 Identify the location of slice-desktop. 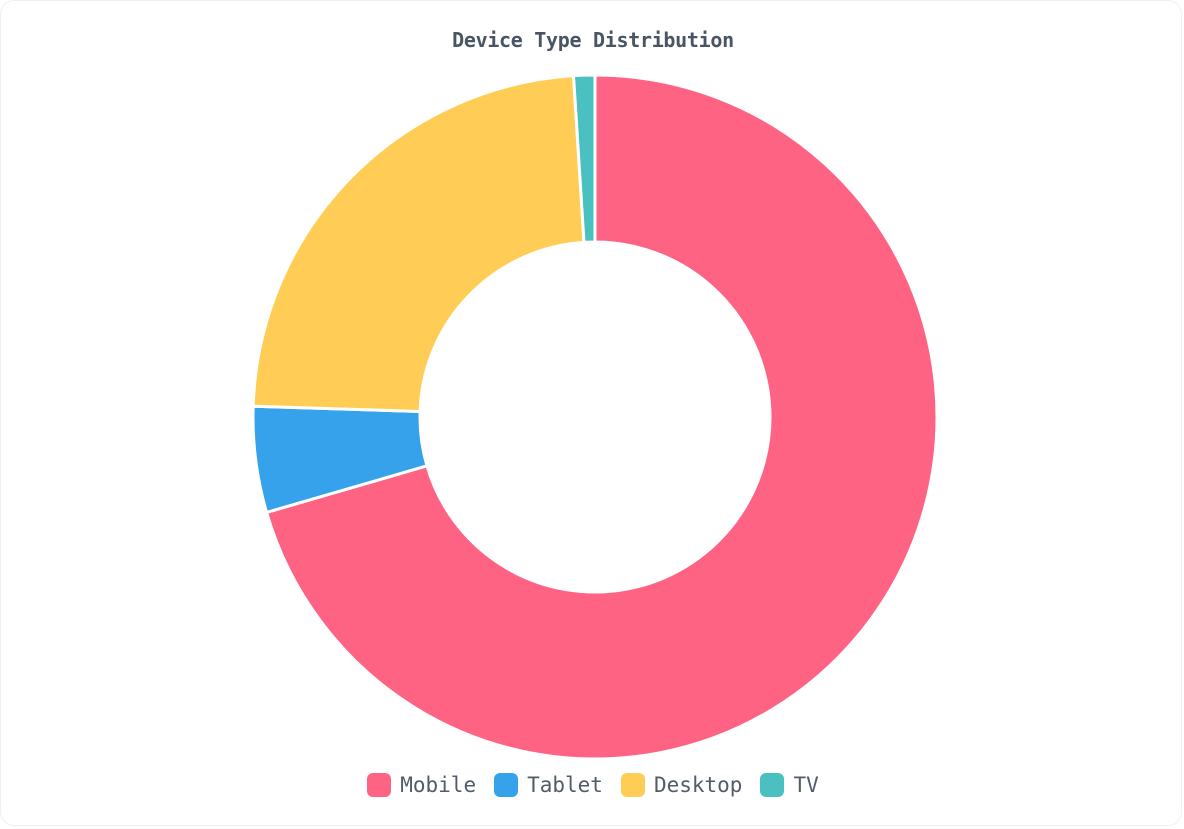
(418, 244).